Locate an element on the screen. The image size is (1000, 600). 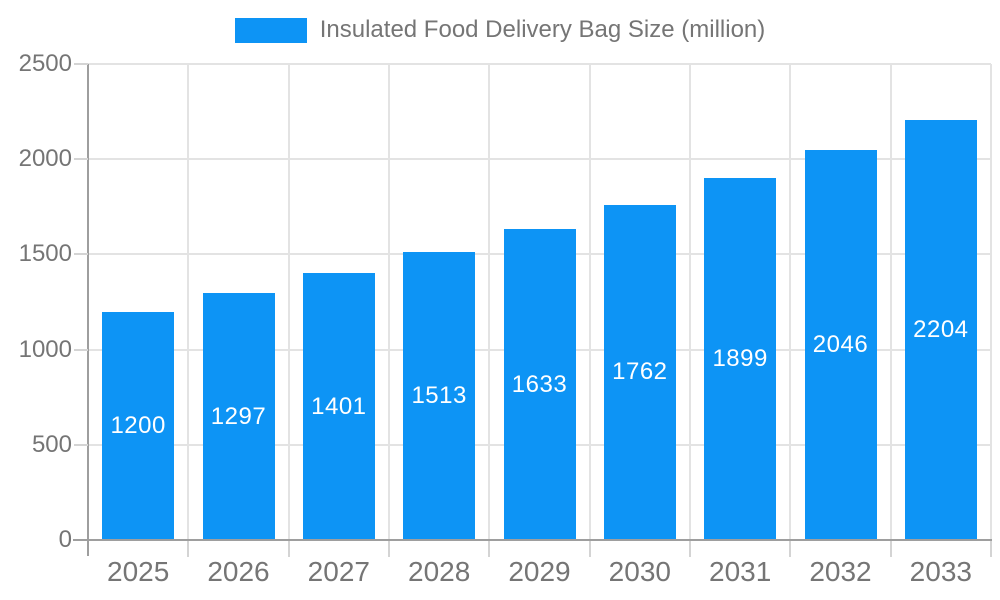
bar-2026: 1297 is located at coordinates (238, 416).